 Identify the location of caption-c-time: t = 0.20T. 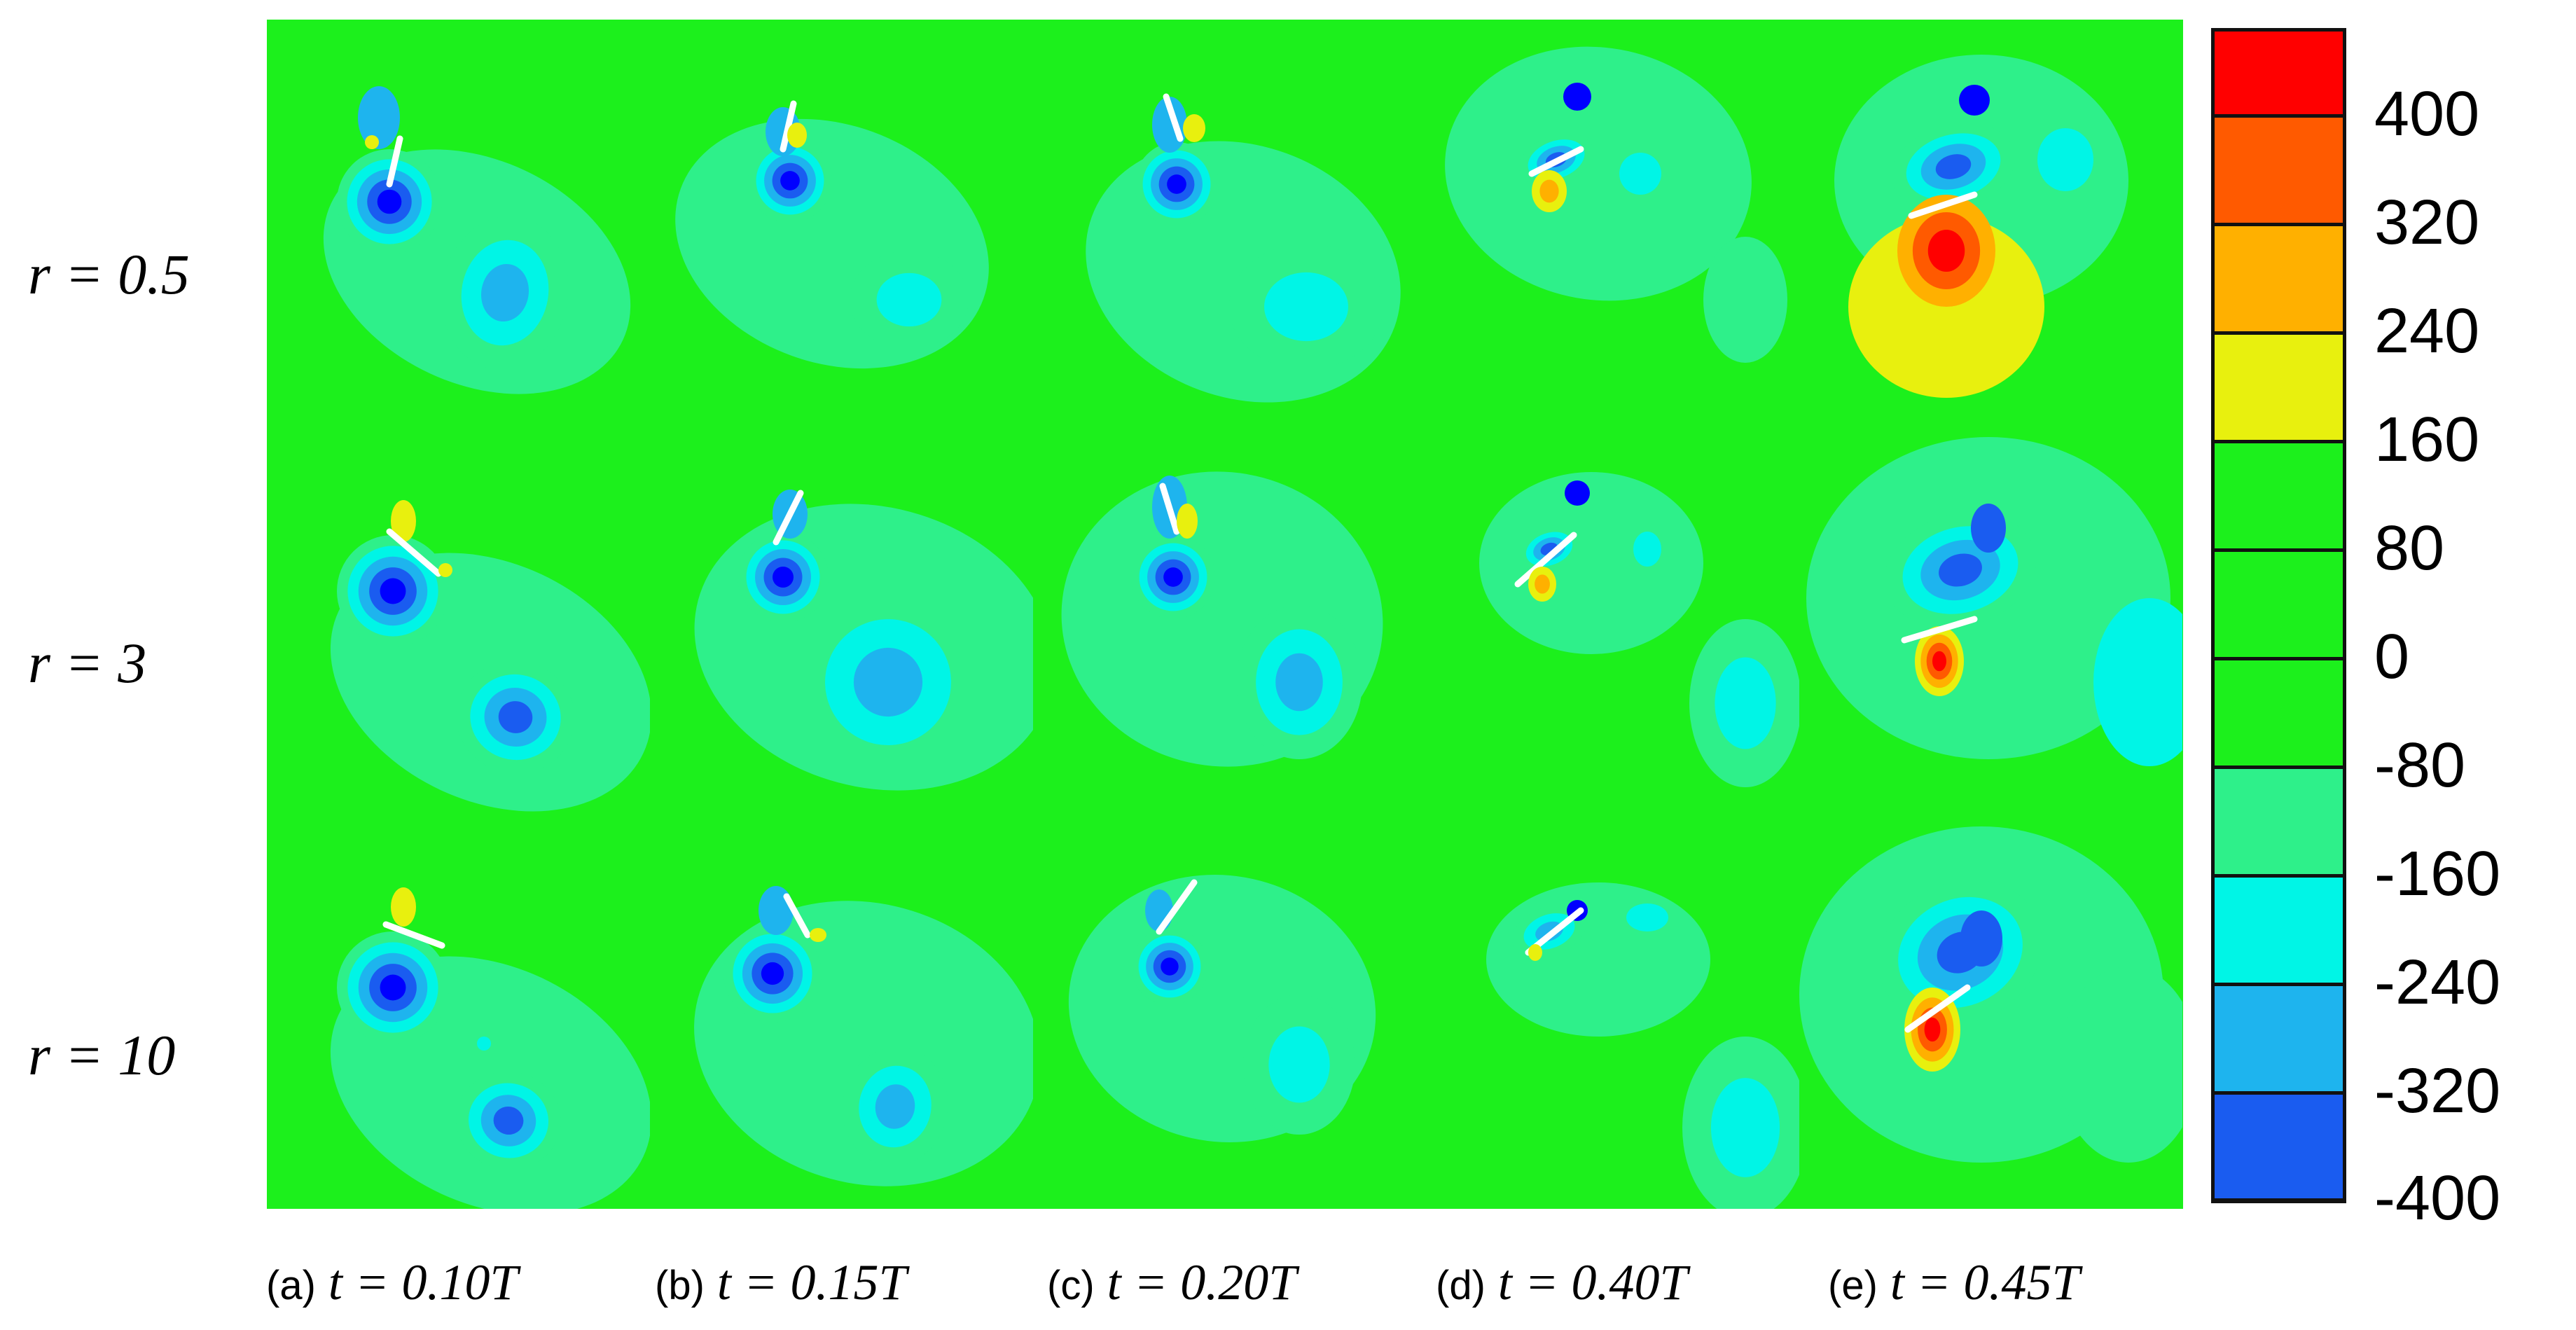
(1202, 1282).